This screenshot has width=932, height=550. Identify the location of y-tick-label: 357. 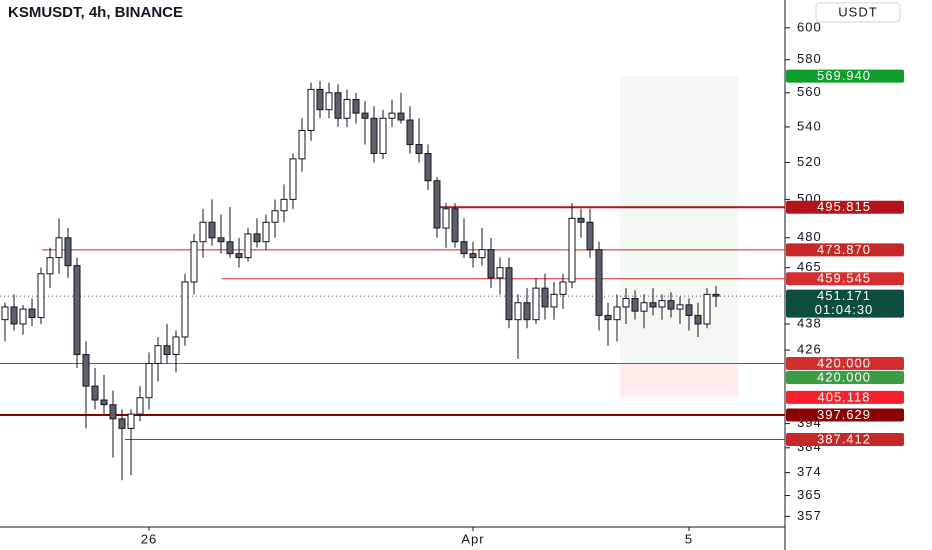
(809, 515).